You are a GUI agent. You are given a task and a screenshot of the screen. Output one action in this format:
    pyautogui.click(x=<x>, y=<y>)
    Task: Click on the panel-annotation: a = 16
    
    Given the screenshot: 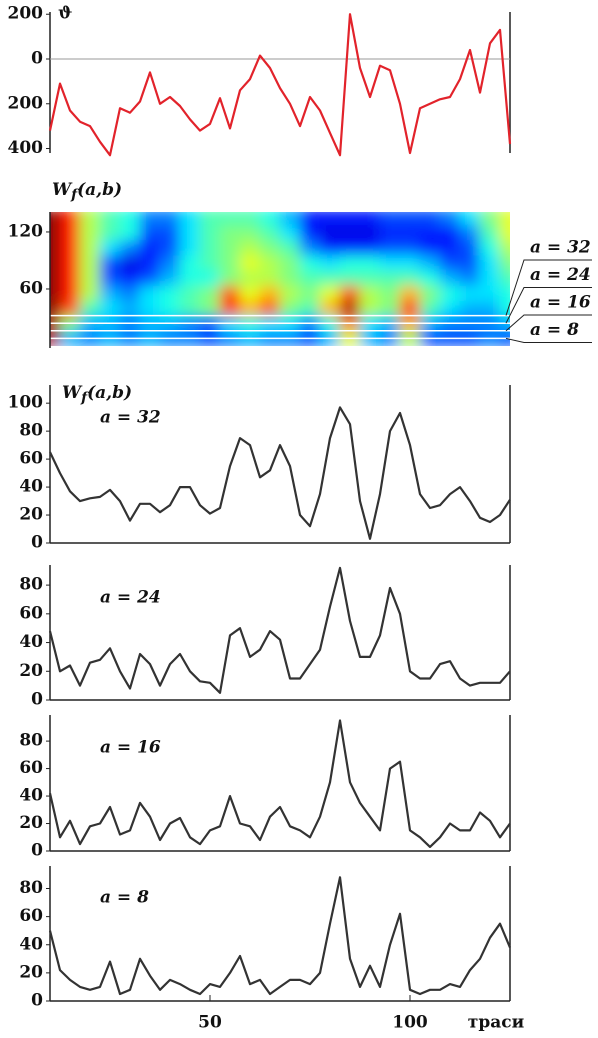 What is the action you would take?
    pyautogui.click(x=130, y=748)
    